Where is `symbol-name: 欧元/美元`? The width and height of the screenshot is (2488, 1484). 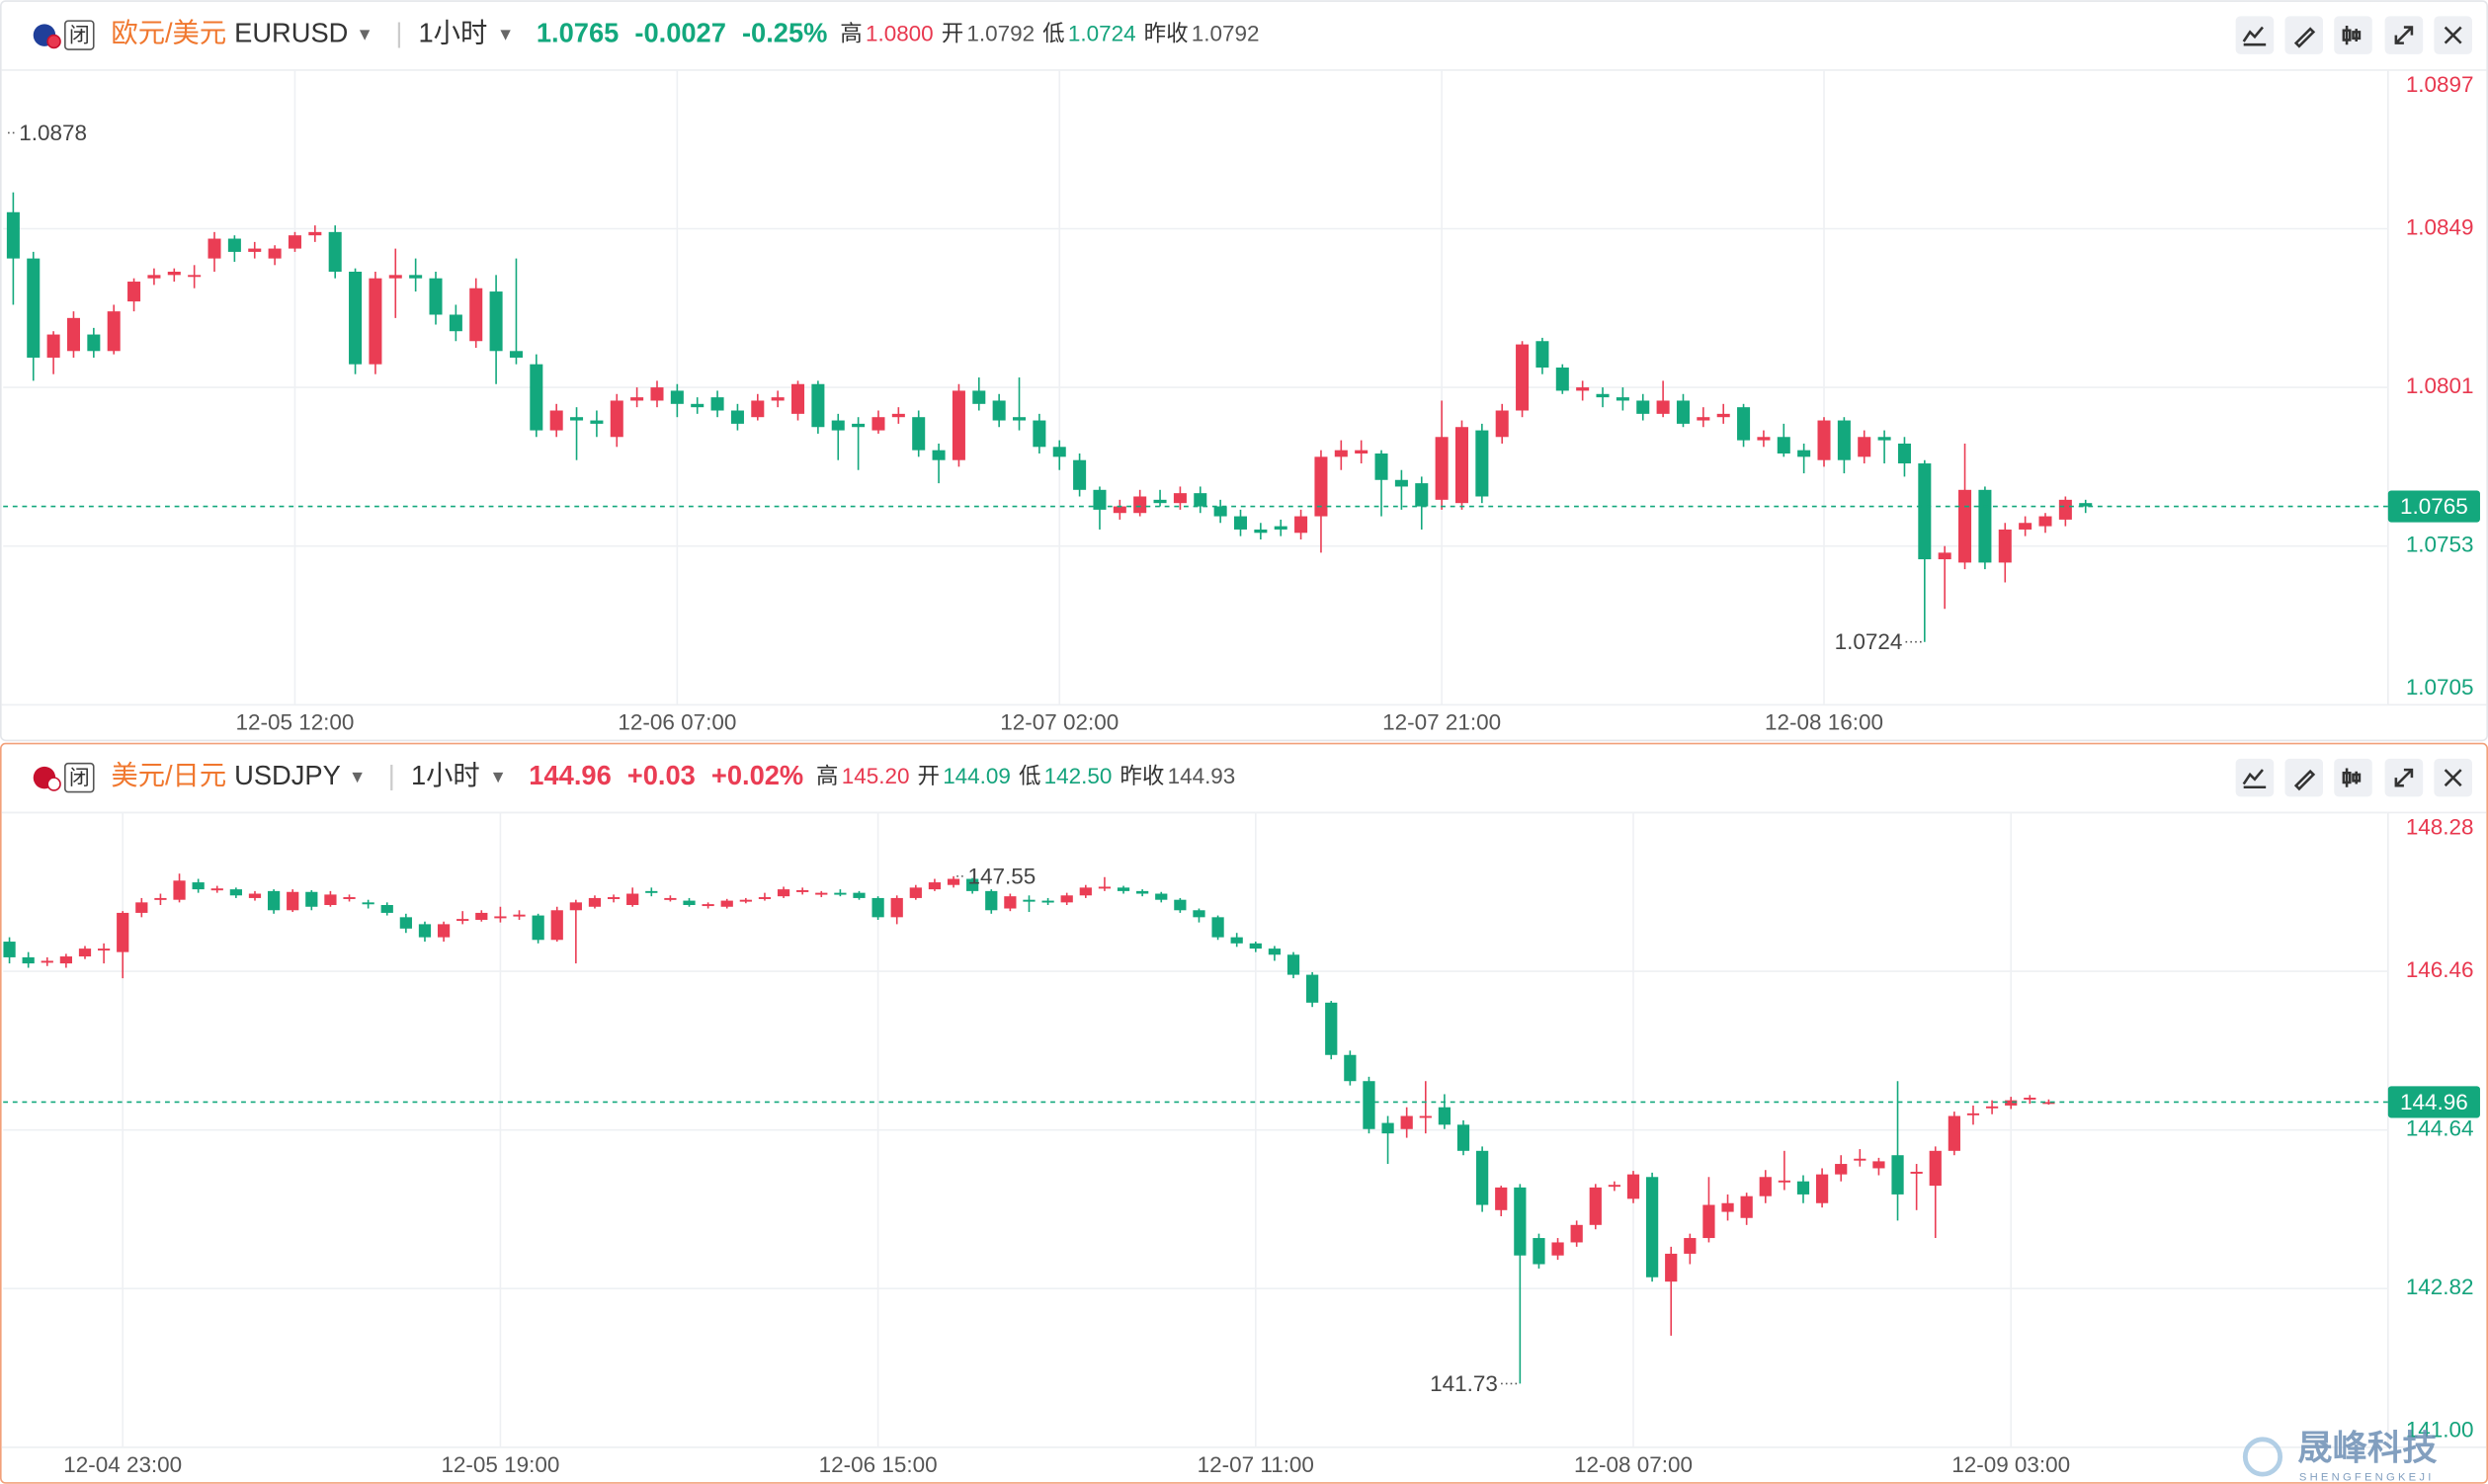
symbol-name: 欧元/美元 is located at coordinates (168, 33).